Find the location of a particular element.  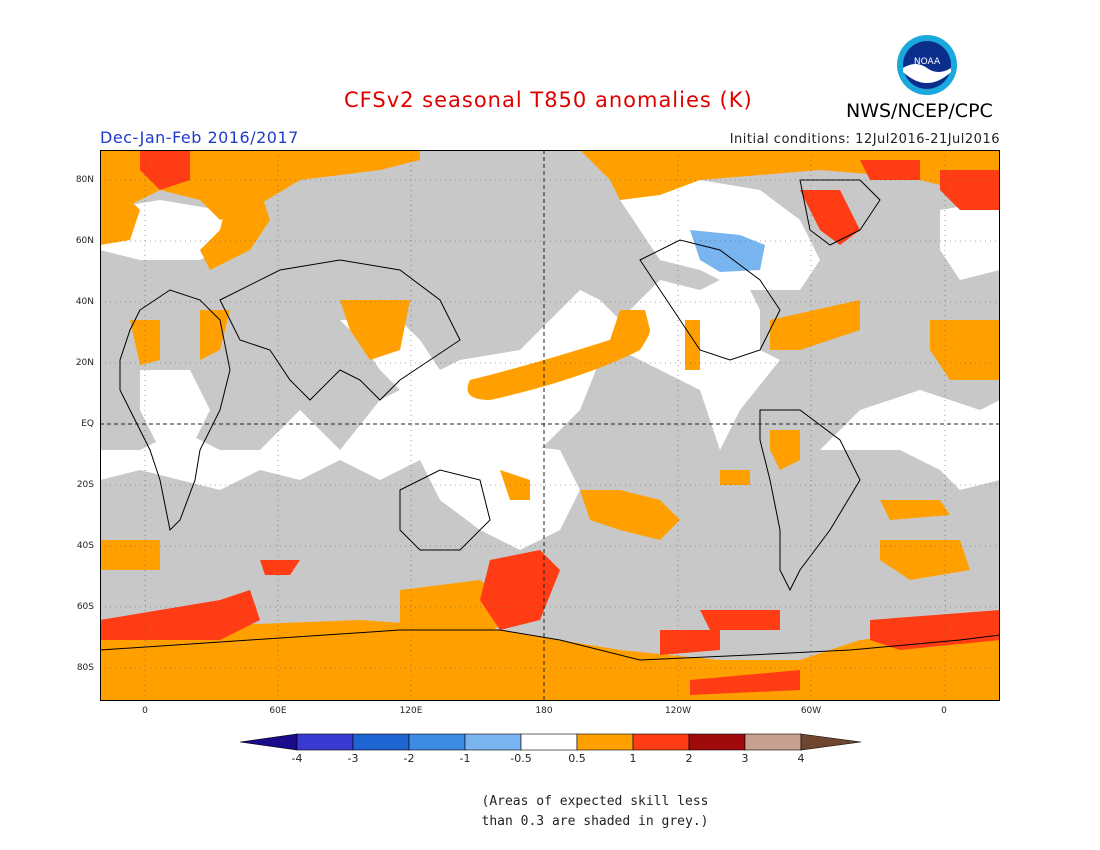

colorbar-tick: 3 is located at coordinates (745, 758).